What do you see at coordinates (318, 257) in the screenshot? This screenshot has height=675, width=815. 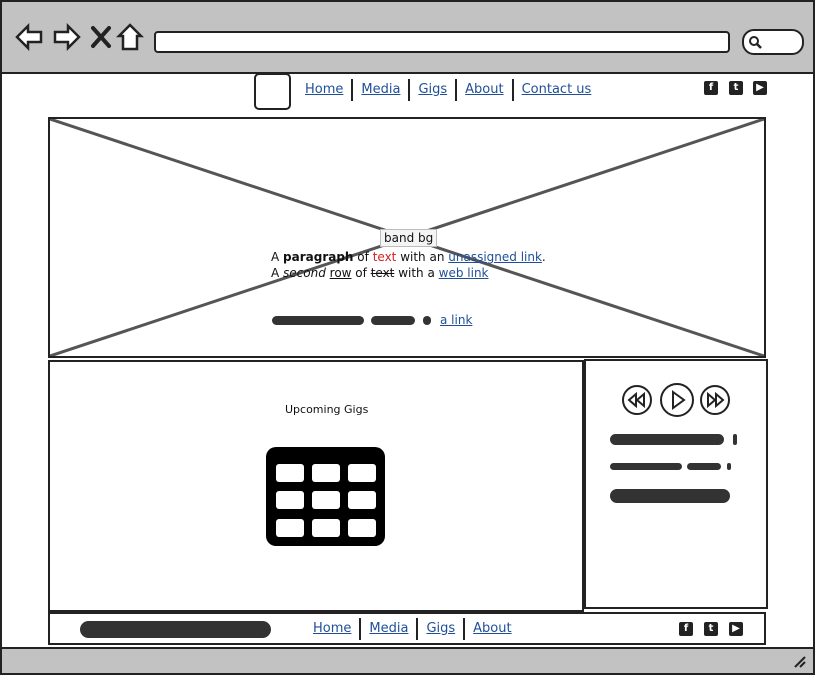 I see `bold-text: paragraph` at bounding box center [318, 257].